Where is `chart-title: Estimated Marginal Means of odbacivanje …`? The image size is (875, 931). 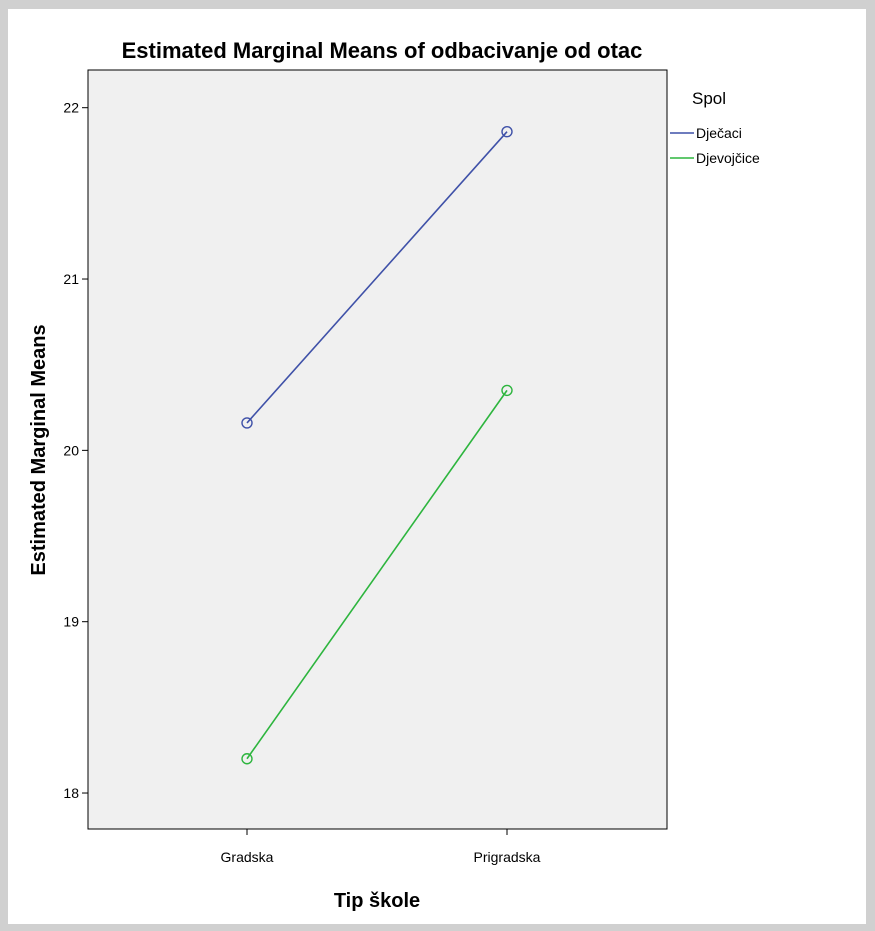 chart-title: Estimated Marginal Means of odbacivanje … is located at coordinates (382, 50).